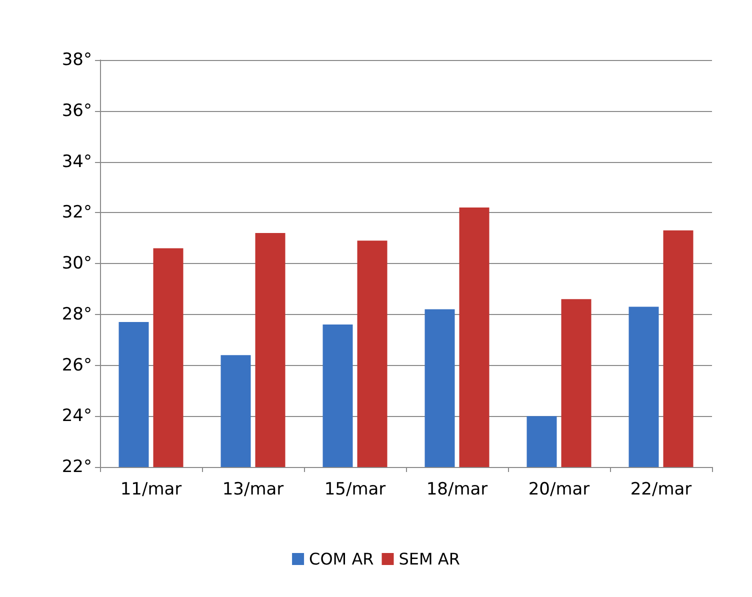  What do you see at coordinates (77, 110) in the screenshot?
I see `y-tick-label: 36°` at bounding box center [77, 110].